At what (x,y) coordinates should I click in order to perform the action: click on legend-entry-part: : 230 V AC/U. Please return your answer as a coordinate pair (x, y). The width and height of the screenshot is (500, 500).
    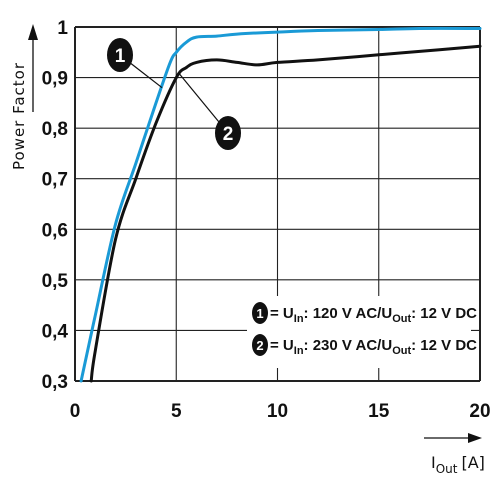
    Looking at the image, I should click on (348, 345).